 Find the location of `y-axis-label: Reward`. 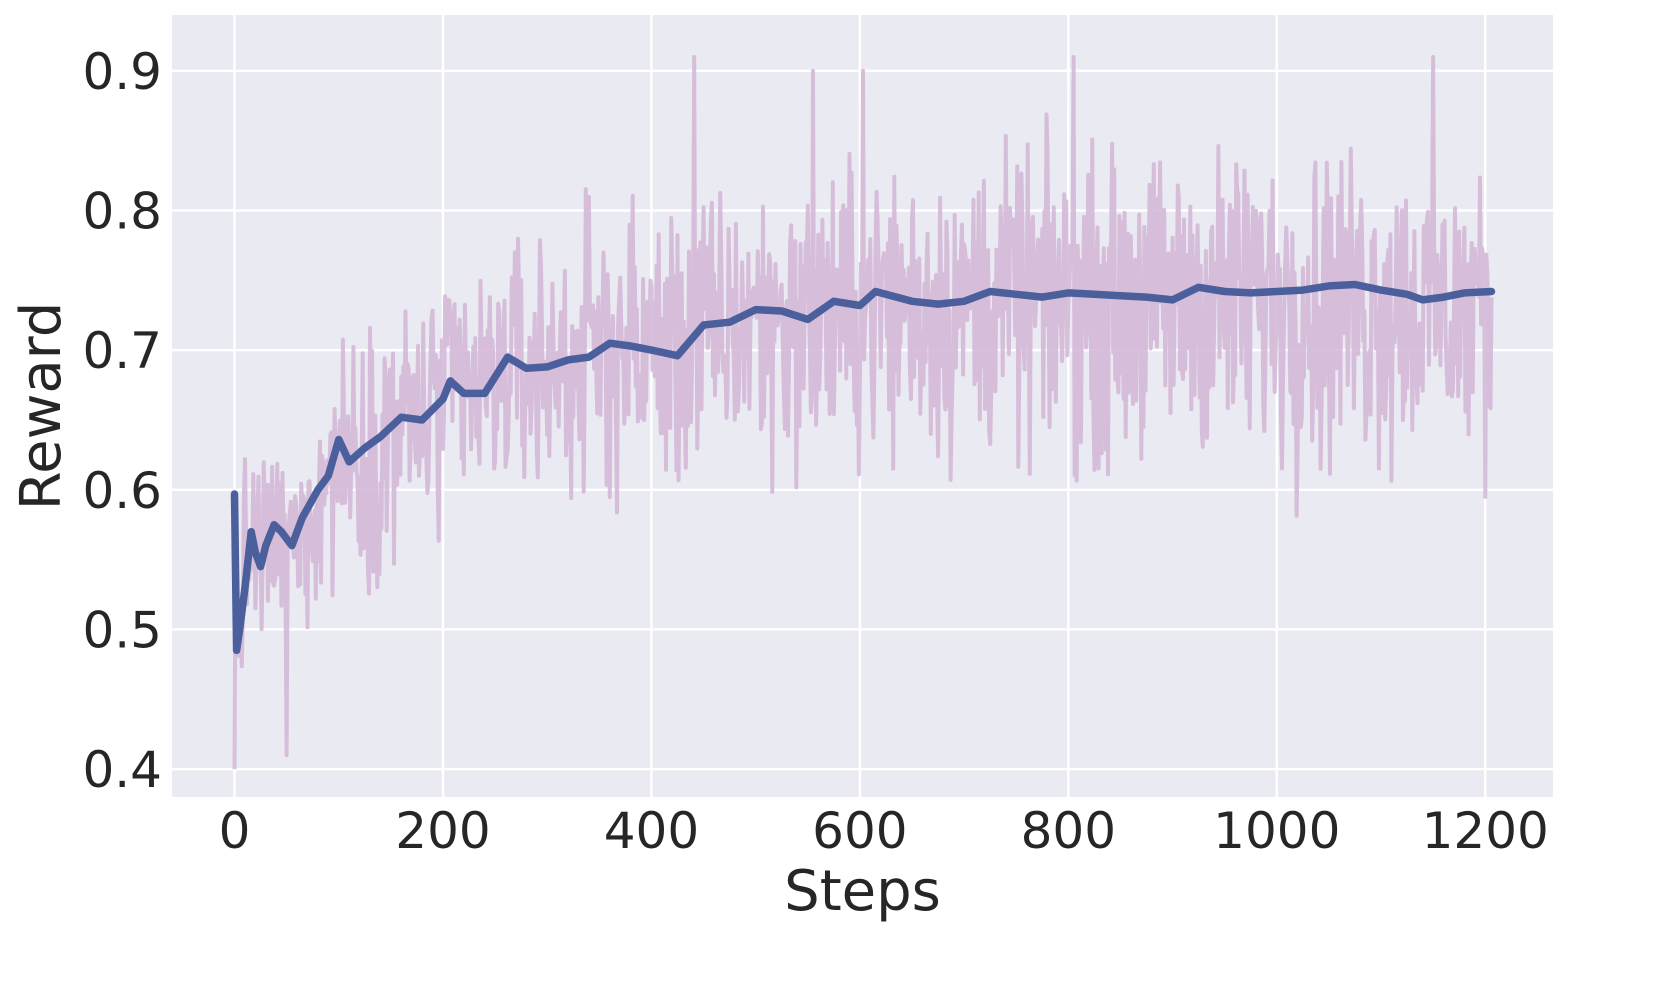

y-axis-label: Reward is located at coordinates (41, 406).